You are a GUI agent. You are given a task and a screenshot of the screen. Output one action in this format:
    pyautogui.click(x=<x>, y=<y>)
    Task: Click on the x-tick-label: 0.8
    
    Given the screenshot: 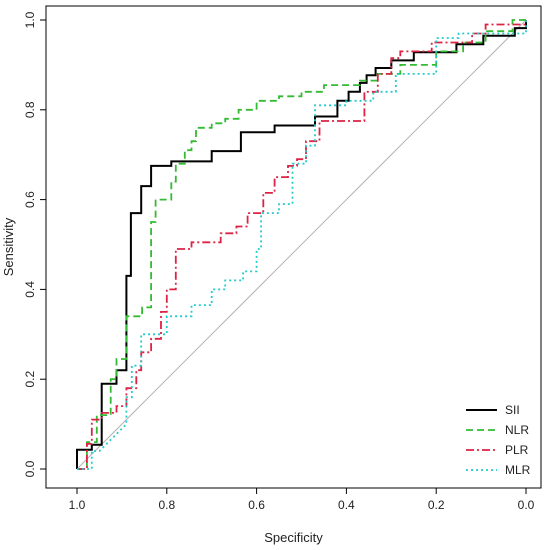 What is the action you would take?
    pyautogui.click(x=166, y=505)
    